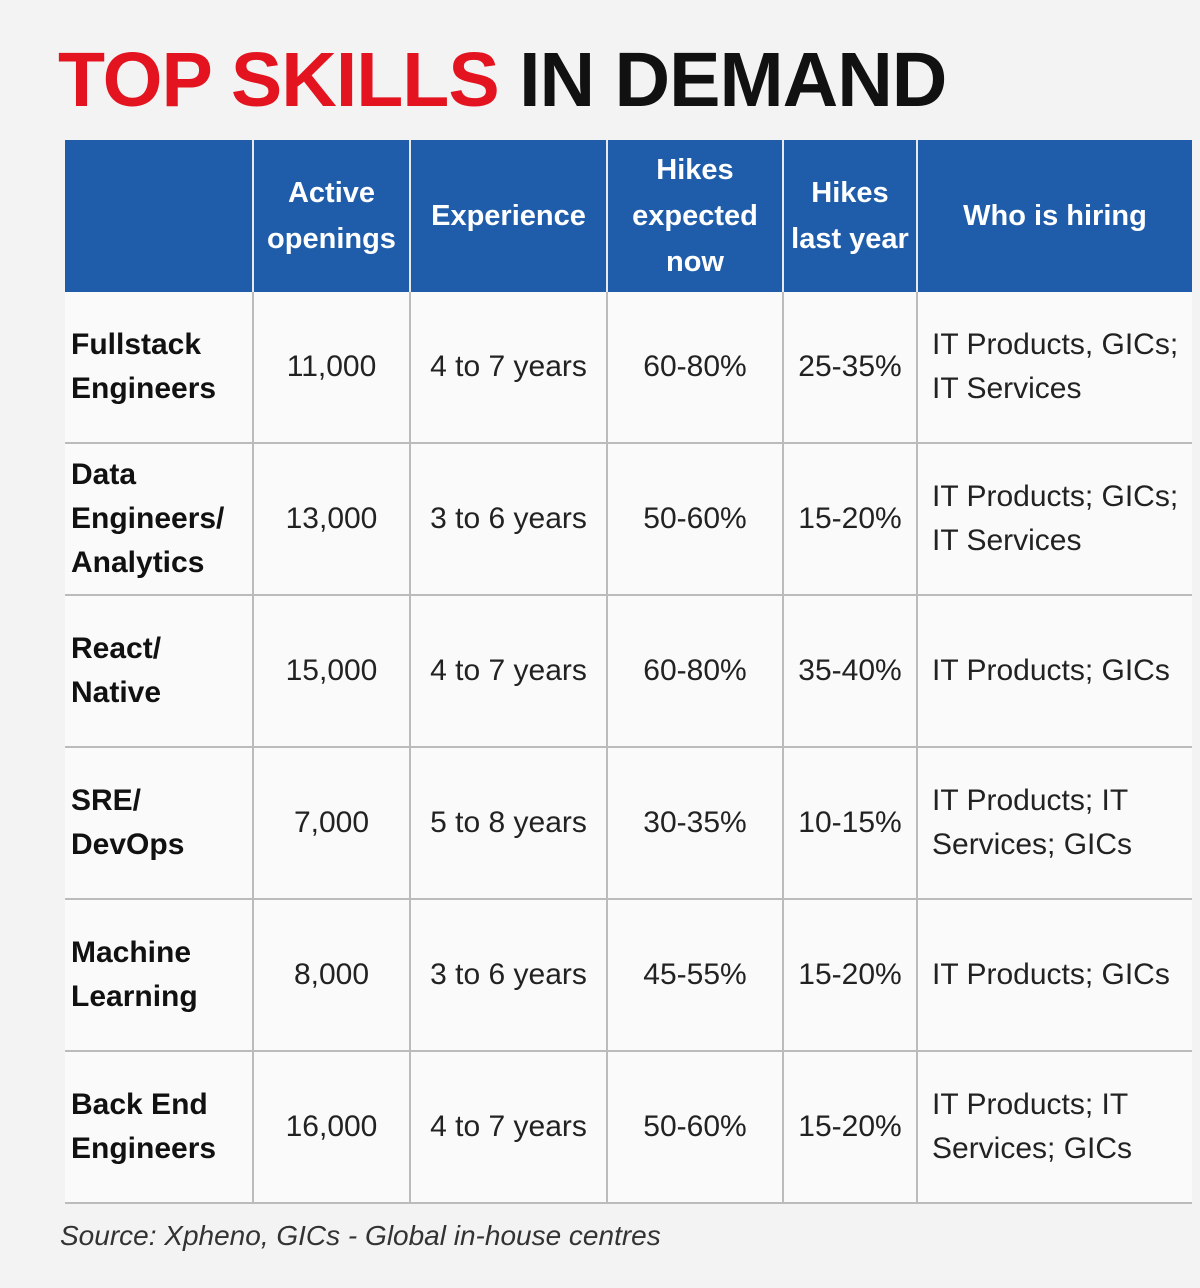 The width and height of the screenshot is (1200, 1288). What do you see at coordinates (508, 216) in the screenshot?
I see `column-header: Experience` at bounding box center [508, 216].